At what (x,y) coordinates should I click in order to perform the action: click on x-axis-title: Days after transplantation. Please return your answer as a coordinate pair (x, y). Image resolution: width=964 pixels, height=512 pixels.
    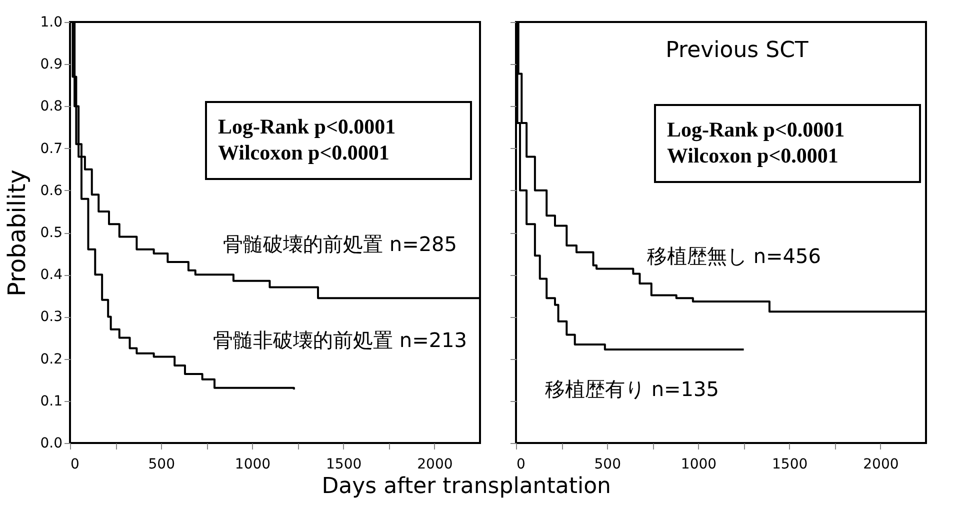
    Looking at the image, I should click on (466, 486).